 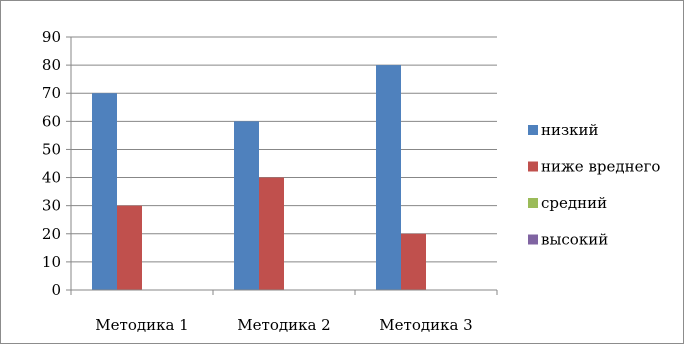 I want to click on y-tick-label: 30, so click(x=51, y=206).